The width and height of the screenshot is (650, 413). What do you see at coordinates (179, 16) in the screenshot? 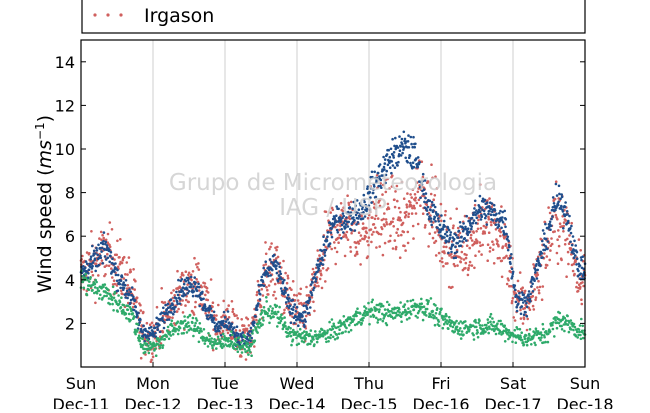
I see `legend-label-irgason: Irgason` at bounding box center [179, 16].